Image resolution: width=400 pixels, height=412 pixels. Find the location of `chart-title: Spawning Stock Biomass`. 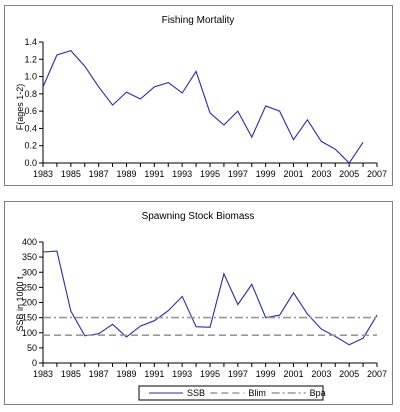

chart-title: Spawning Stock Biomass is located at coordinates (198, 216).